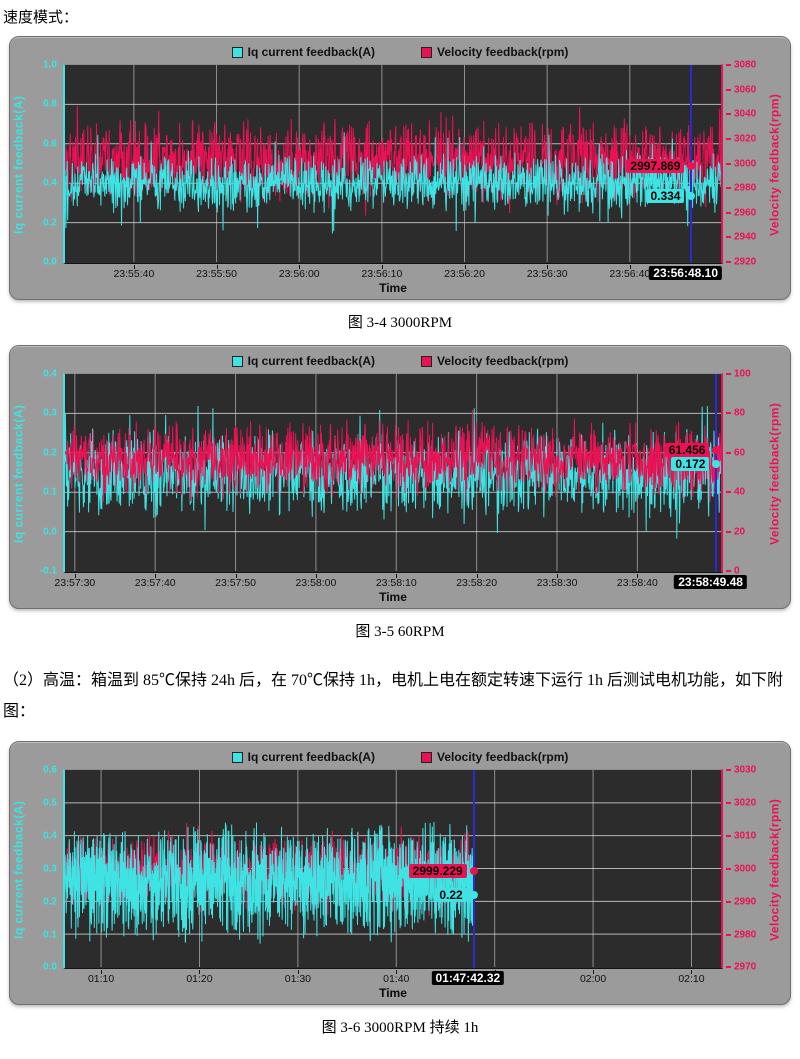 This screenshot has height=1059, width=800. Describe the element at coordinates (740, 532) in the screenshot. I see `axis-tick-label: 20` at that location.